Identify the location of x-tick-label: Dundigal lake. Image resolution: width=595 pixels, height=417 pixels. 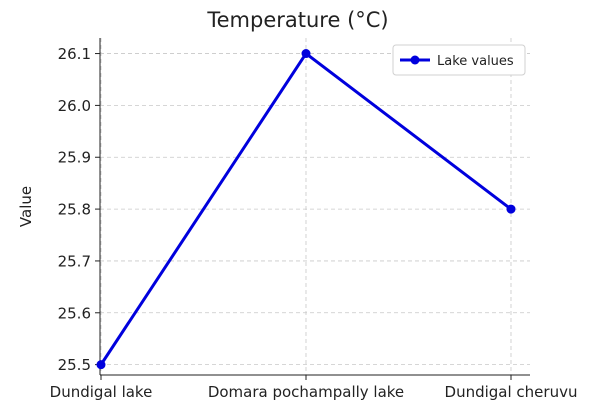
(101, 392).